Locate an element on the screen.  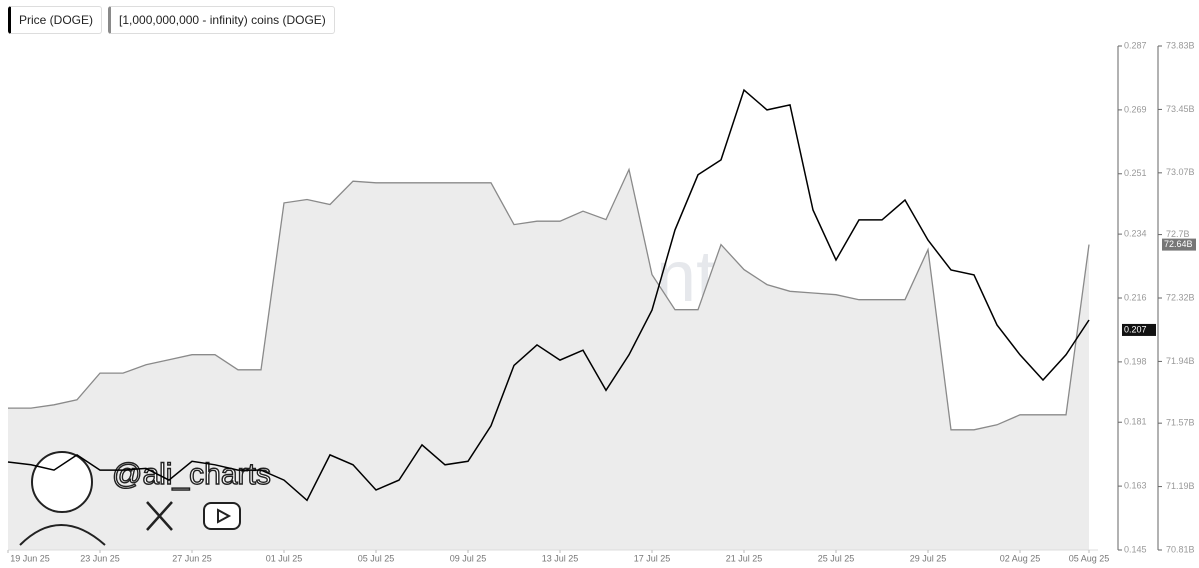
y2-tick-label: 71.57B is located at coordinates (1180, 423).